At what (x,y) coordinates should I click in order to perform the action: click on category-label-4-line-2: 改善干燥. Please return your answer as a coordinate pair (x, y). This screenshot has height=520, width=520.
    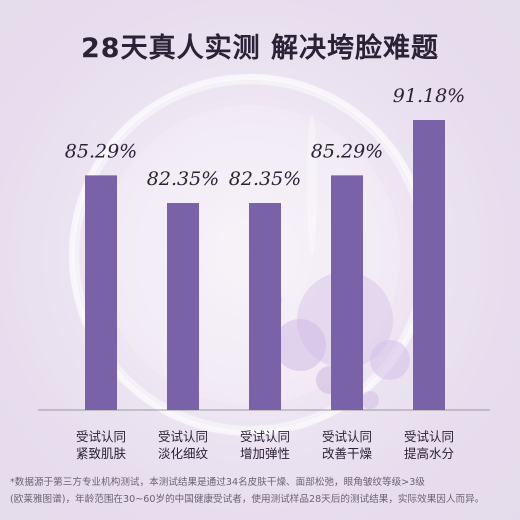
    Looking at the image, I should click on (347, 453).